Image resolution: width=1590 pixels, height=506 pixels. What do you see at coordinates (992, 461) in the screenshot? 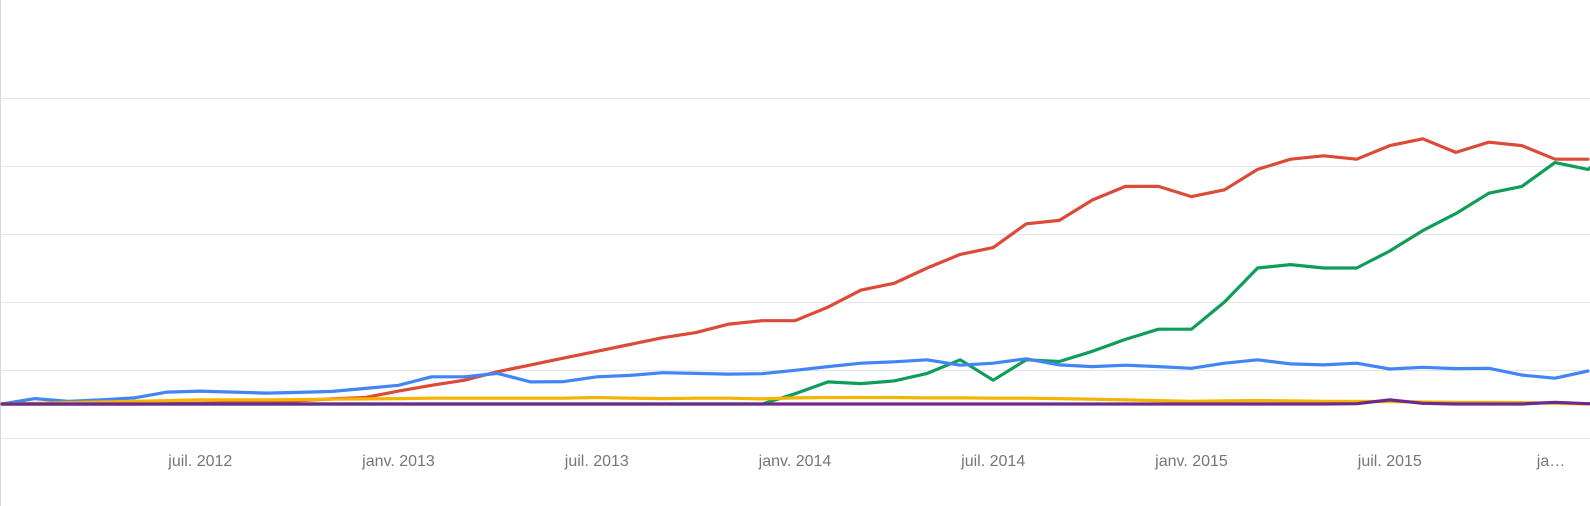
I see `x-tick-label: juil. 2014` at bounding box center [992, 461].